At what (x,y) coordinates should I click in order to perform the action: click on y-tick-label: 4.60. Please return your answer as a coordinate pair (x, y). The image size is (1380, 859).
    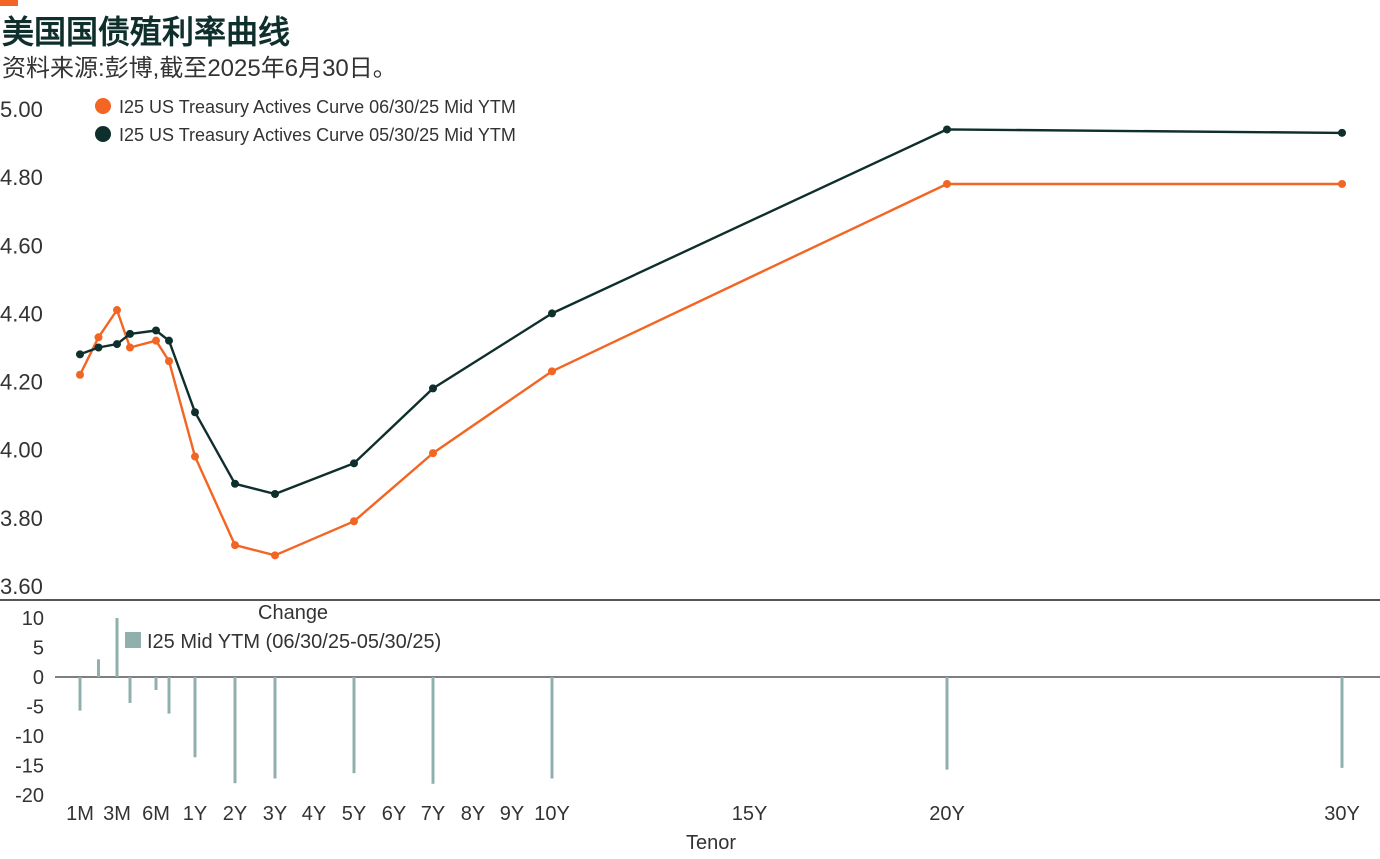
    Looking at the image, I should click on (21, 245).